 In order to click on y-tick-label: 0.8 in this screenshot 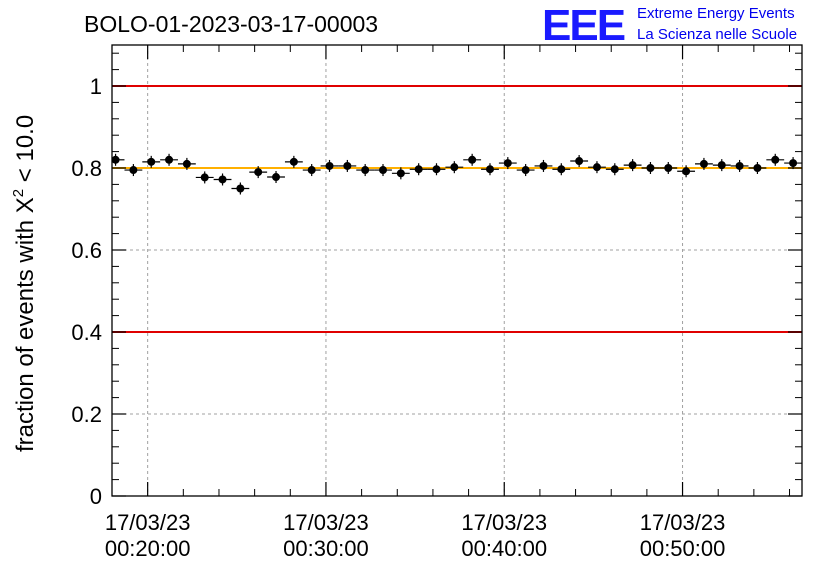, I will do `click(86, 168)`.